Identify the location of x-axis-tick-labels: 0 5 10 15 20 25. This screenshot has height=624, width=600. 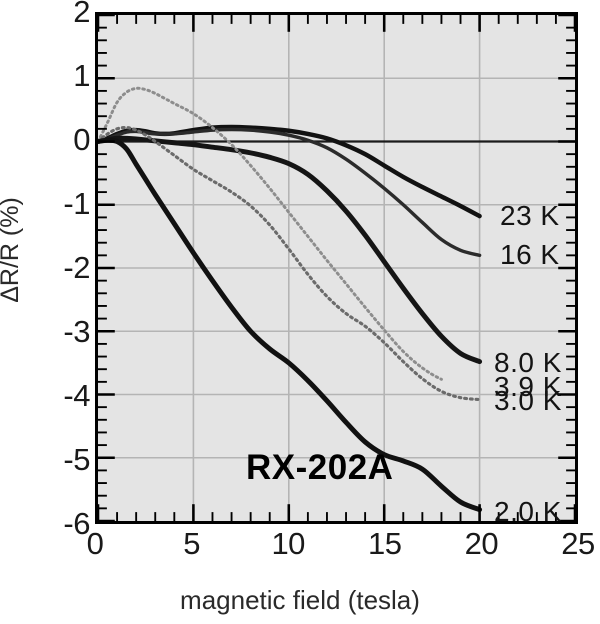
(300, 548).